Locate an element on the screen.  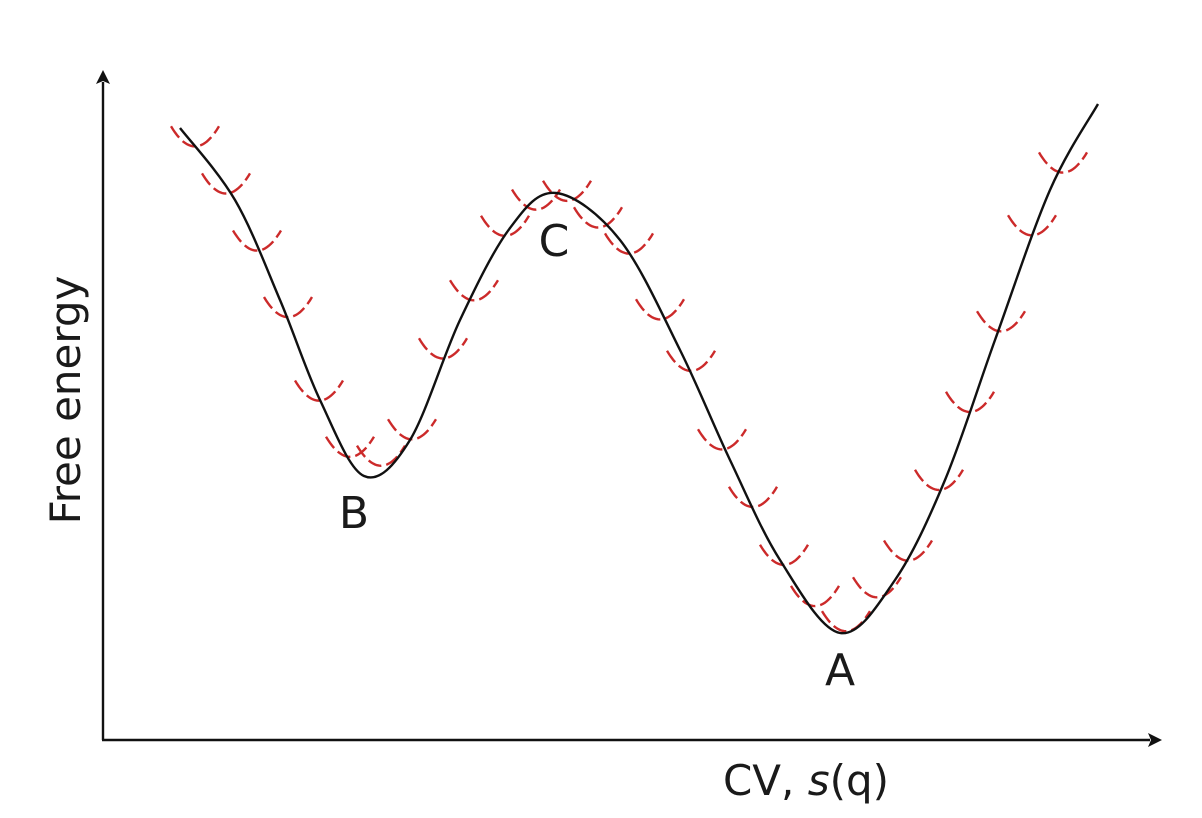
point-label-a: A is located at coordinates (840, 670).